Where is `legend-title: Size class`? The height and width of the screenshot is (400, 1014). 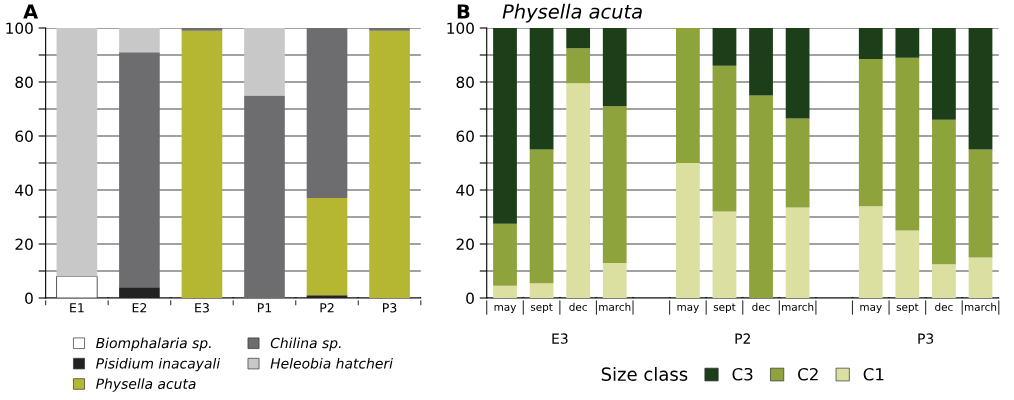 legend-title: Size class is located at coordinates (644, 374).